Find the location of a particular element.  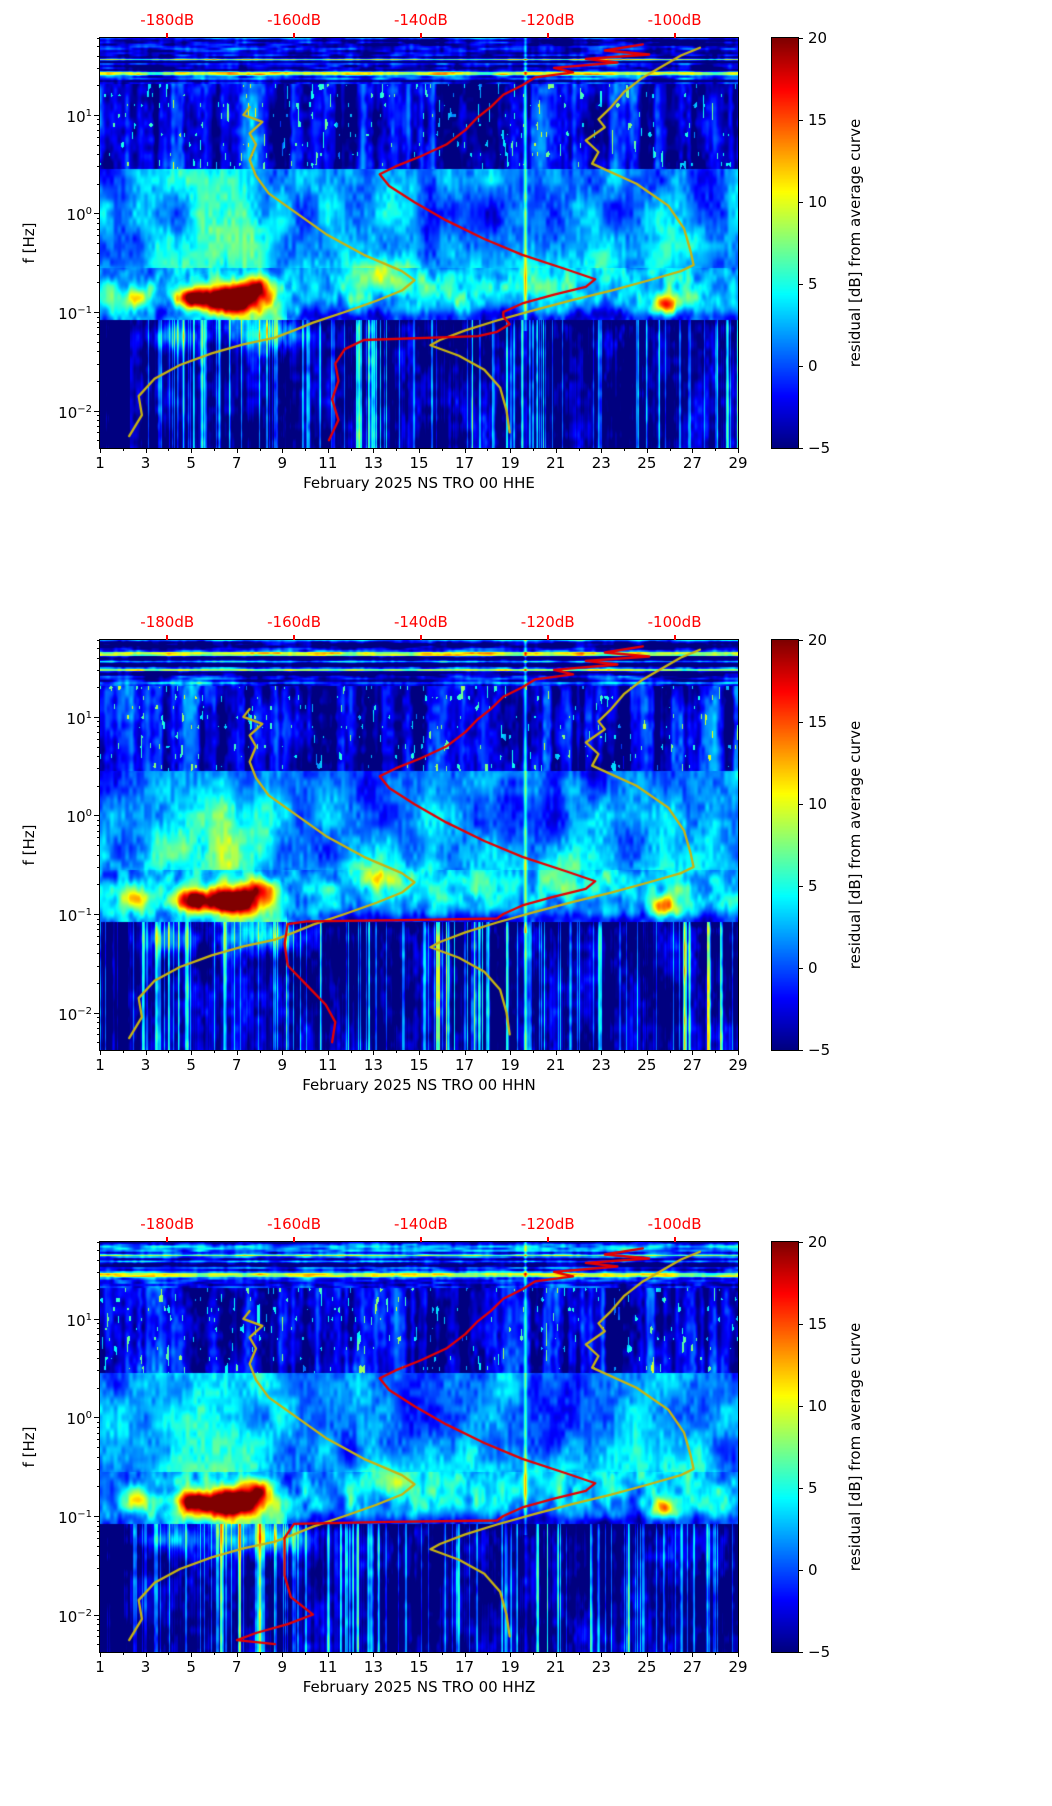

colorbar-canvas is located at coordinates (785, 845).